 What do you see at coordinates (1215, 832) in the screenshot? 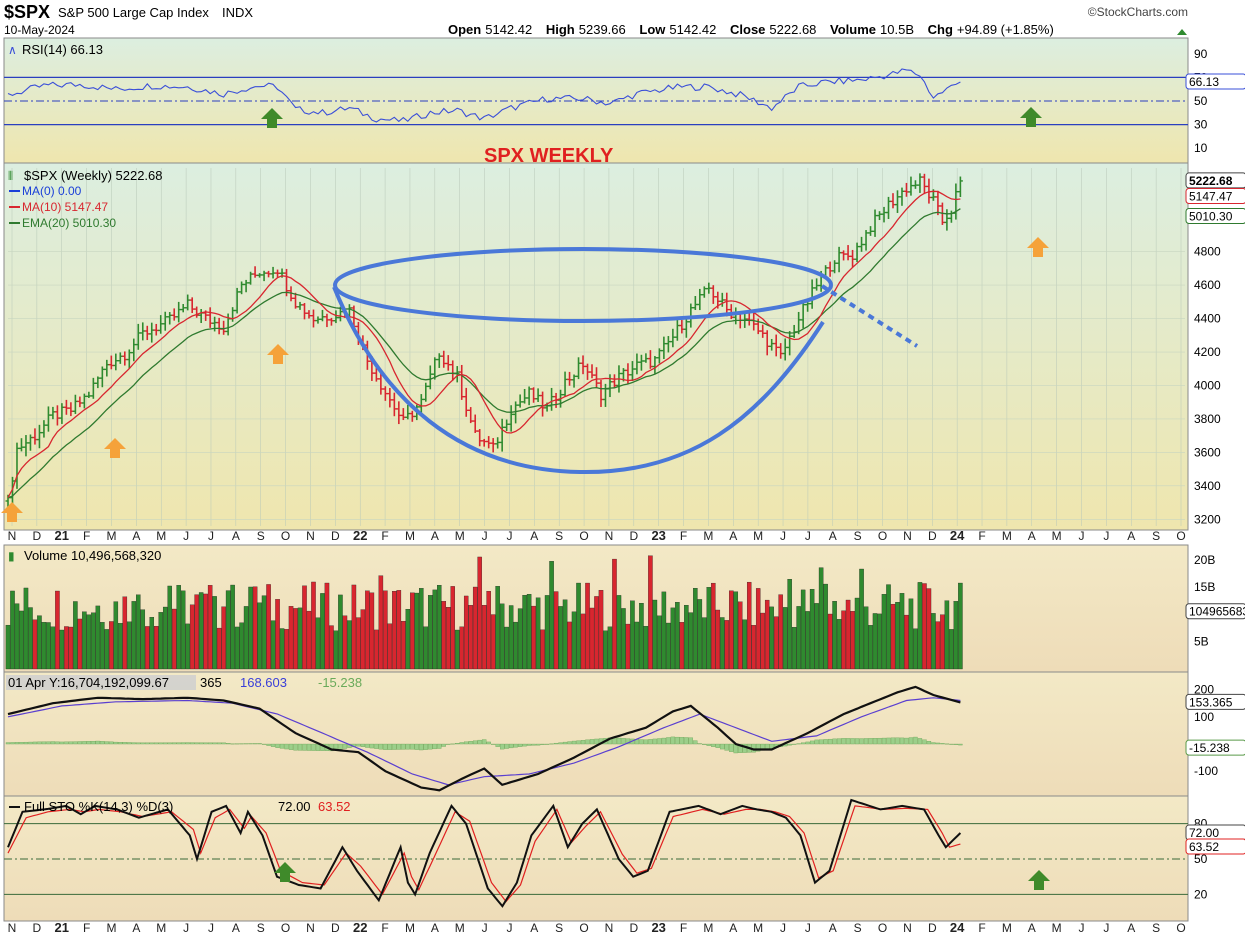
I see `stoch-k-tag: 72.00` at bounding box center [1215, 832].